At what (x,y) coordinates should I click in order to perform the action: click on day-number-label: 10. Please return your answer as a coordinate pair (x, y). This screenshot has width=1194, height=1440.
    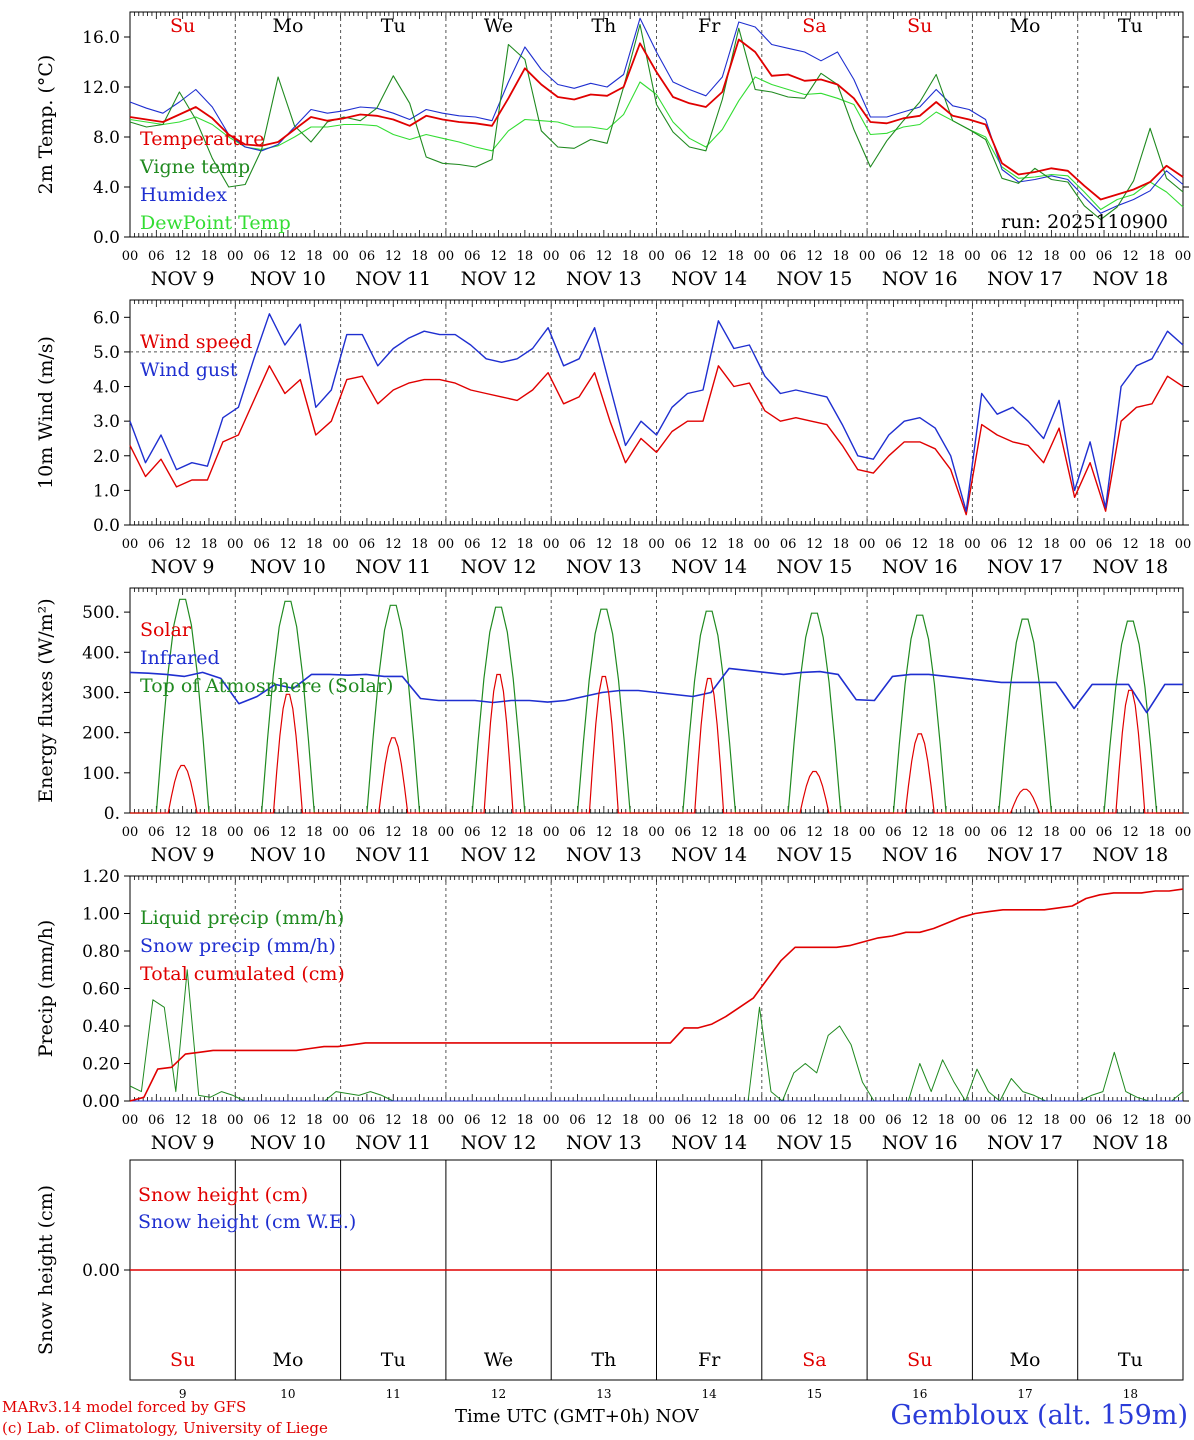
    Looking at the image, I should click on (287, 1394).